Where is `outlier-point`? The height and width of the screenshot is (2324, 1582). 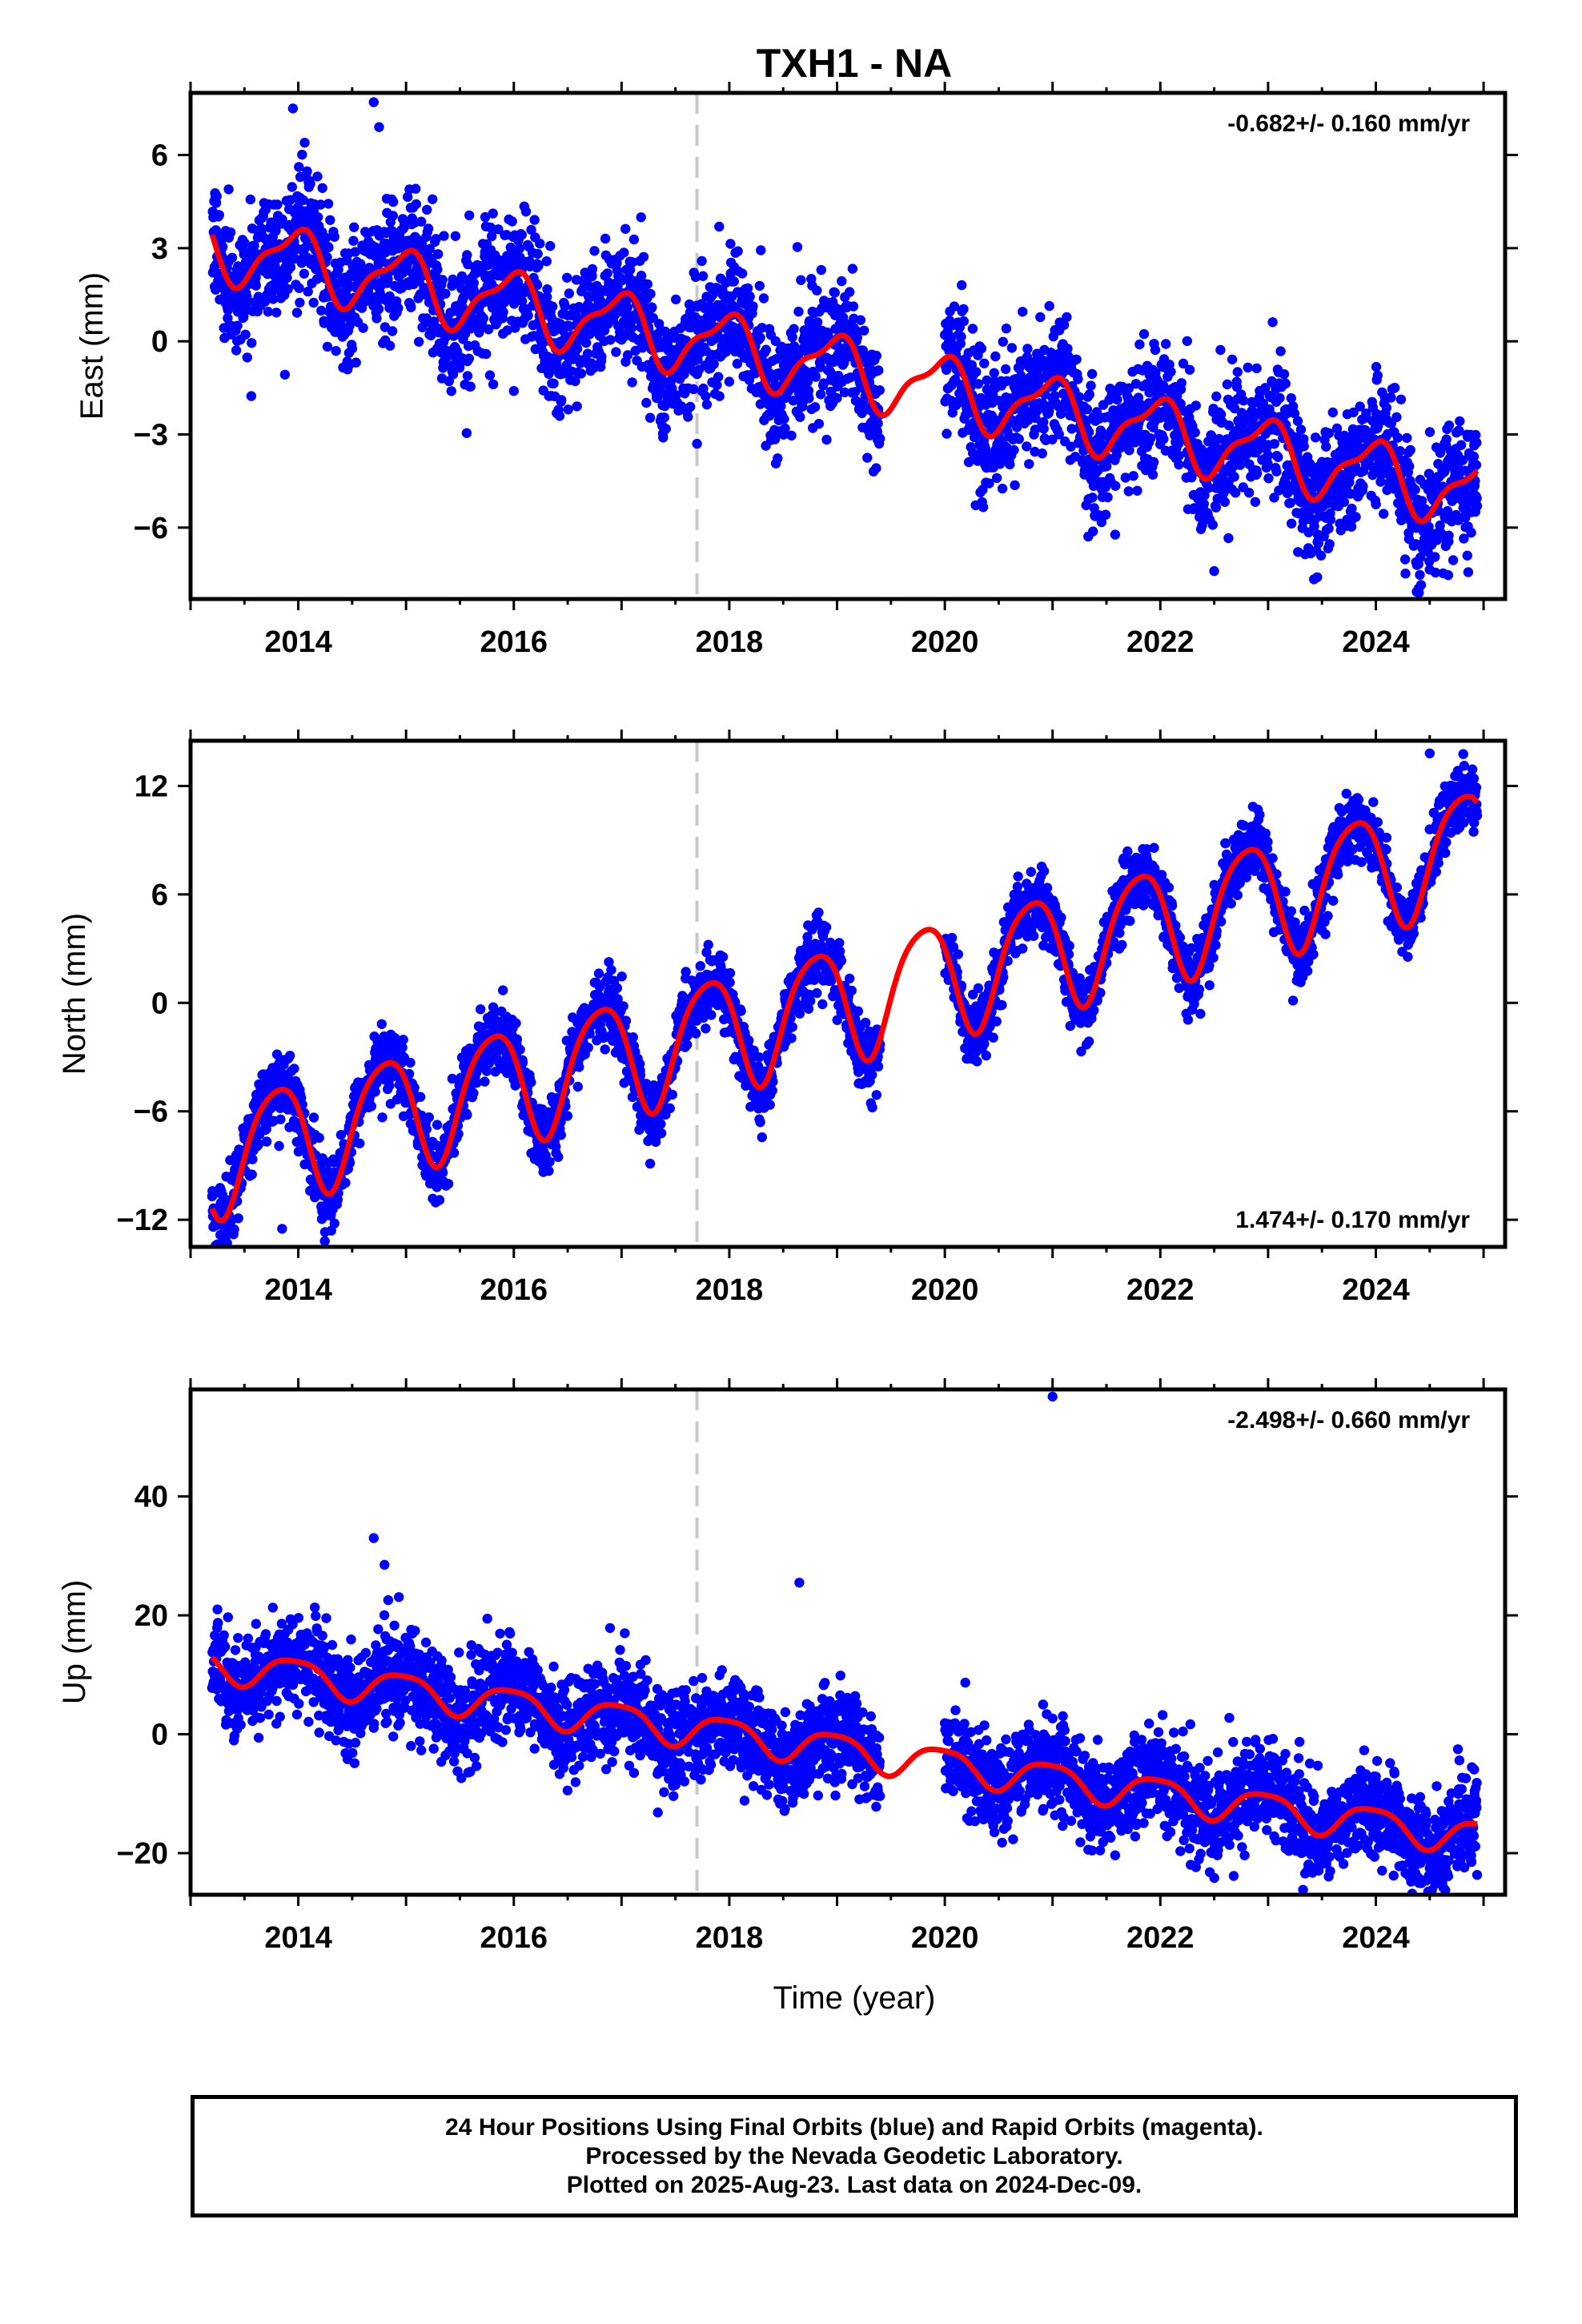 outlier-point is located at coordinates (697, 443).